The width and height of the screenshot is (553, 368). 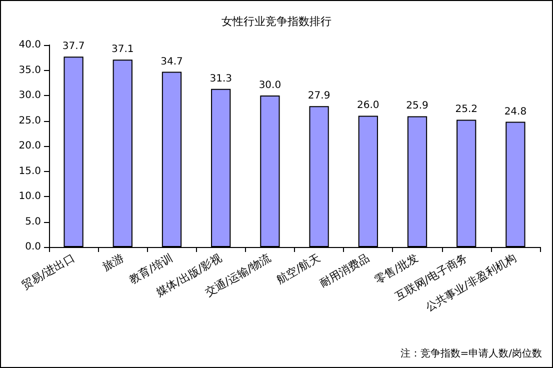 What do you see at coordinates (29, 196) in the screenshot?
I see `y-tick-label: 10.0` at bounding box center [29, 196].